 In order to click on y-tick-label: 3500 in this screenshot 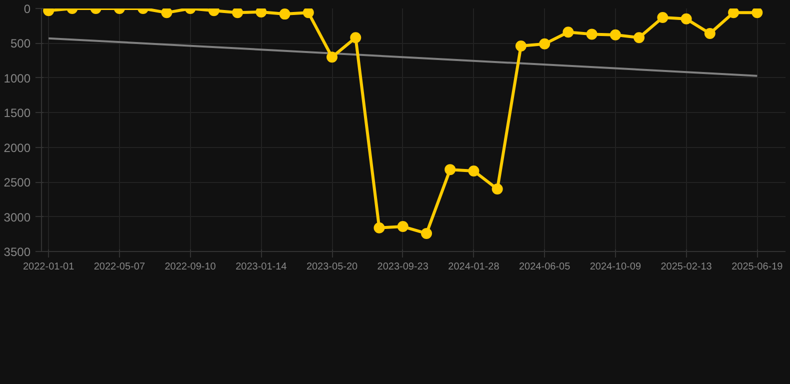, I will do `click(17, 252)`.